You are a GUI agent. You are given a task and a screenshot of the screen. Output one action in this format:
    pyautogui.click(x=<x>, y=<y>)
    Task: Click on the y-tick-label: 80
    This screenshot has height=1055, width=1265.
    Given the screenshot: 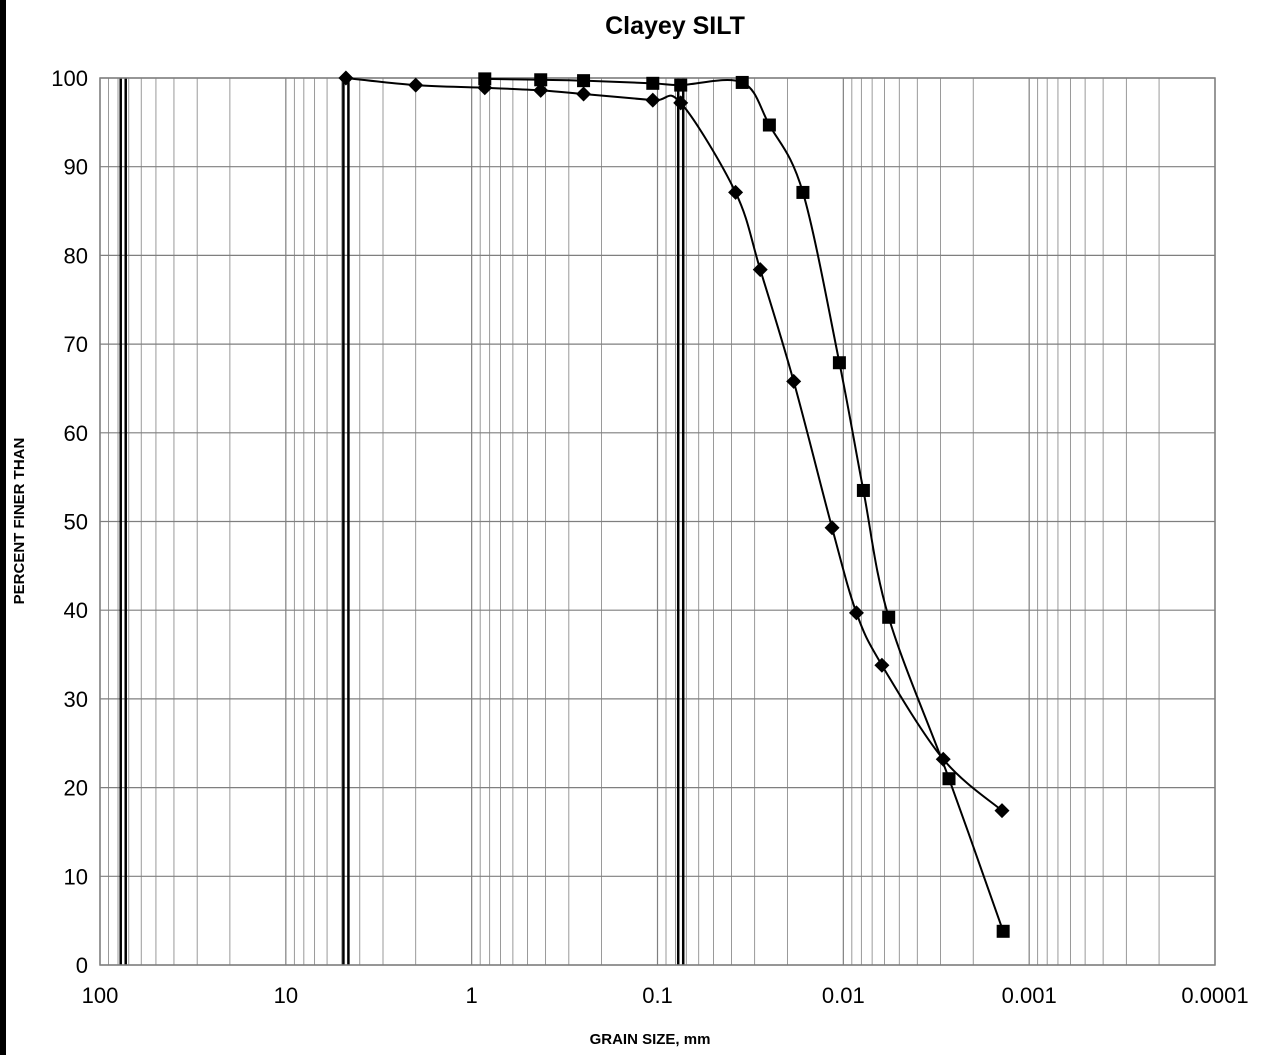 What is the action you would take?
    pyautogui.click(x=76, y=255)
    